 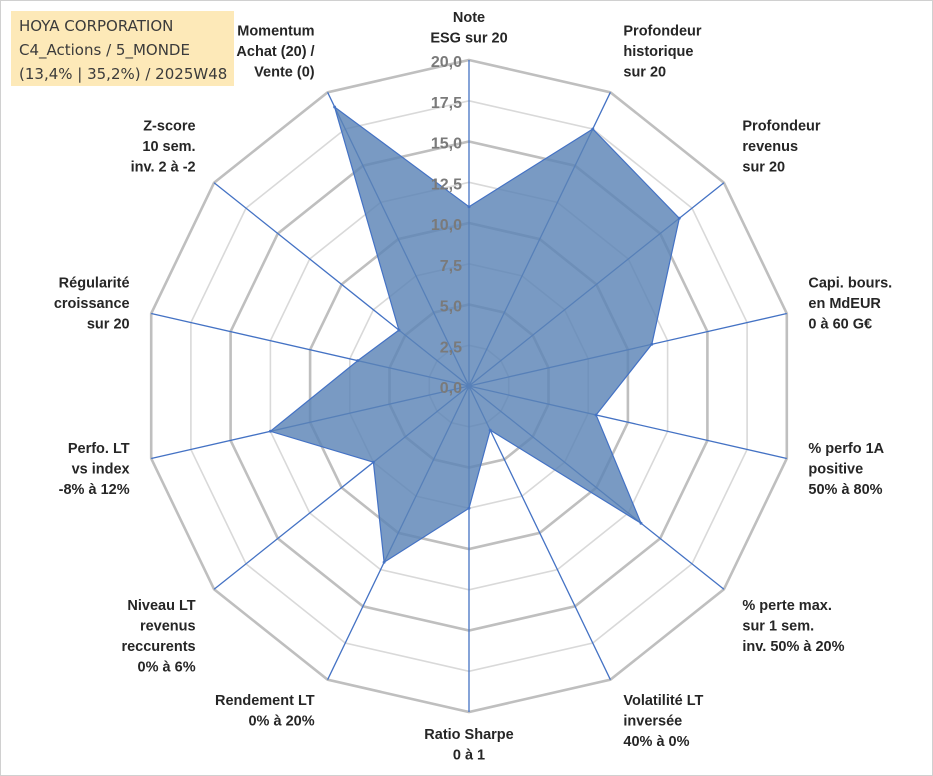 What do you see at coordinates (123, 74) in the screenshot?
I see `stats-label: (13,4% | 35,2%) / 2025W48` at bounding box center [123, 74].